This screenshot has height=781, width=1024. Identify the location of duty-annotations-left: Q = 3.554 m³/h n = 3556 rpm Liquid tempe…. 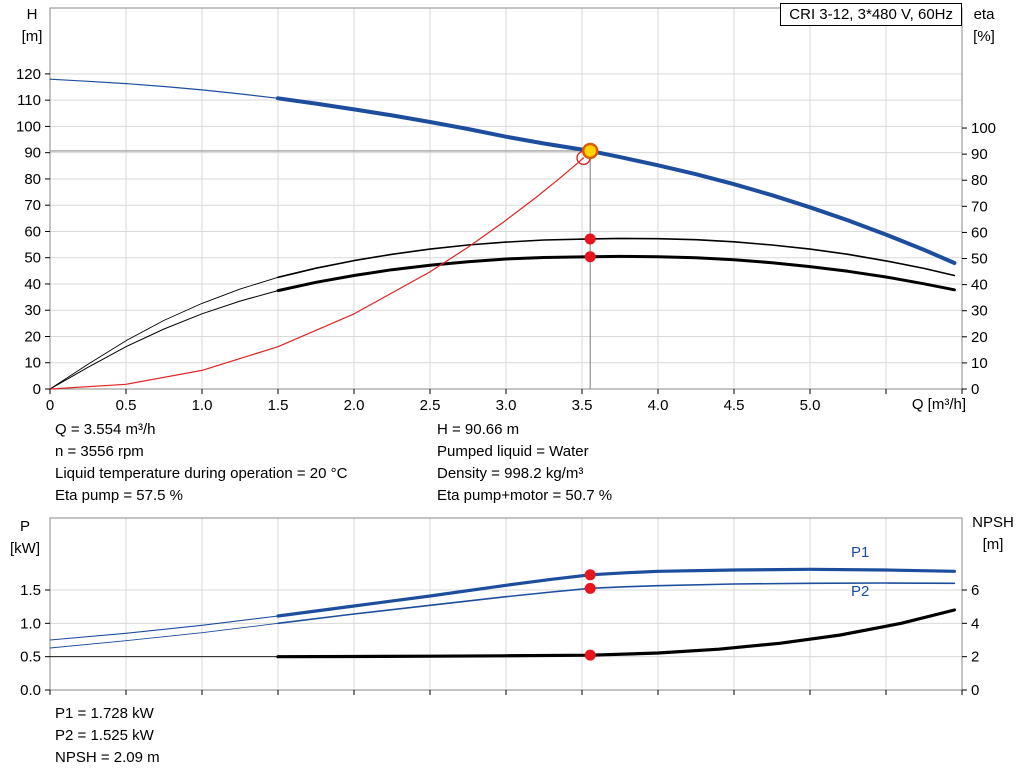
(201, 463).